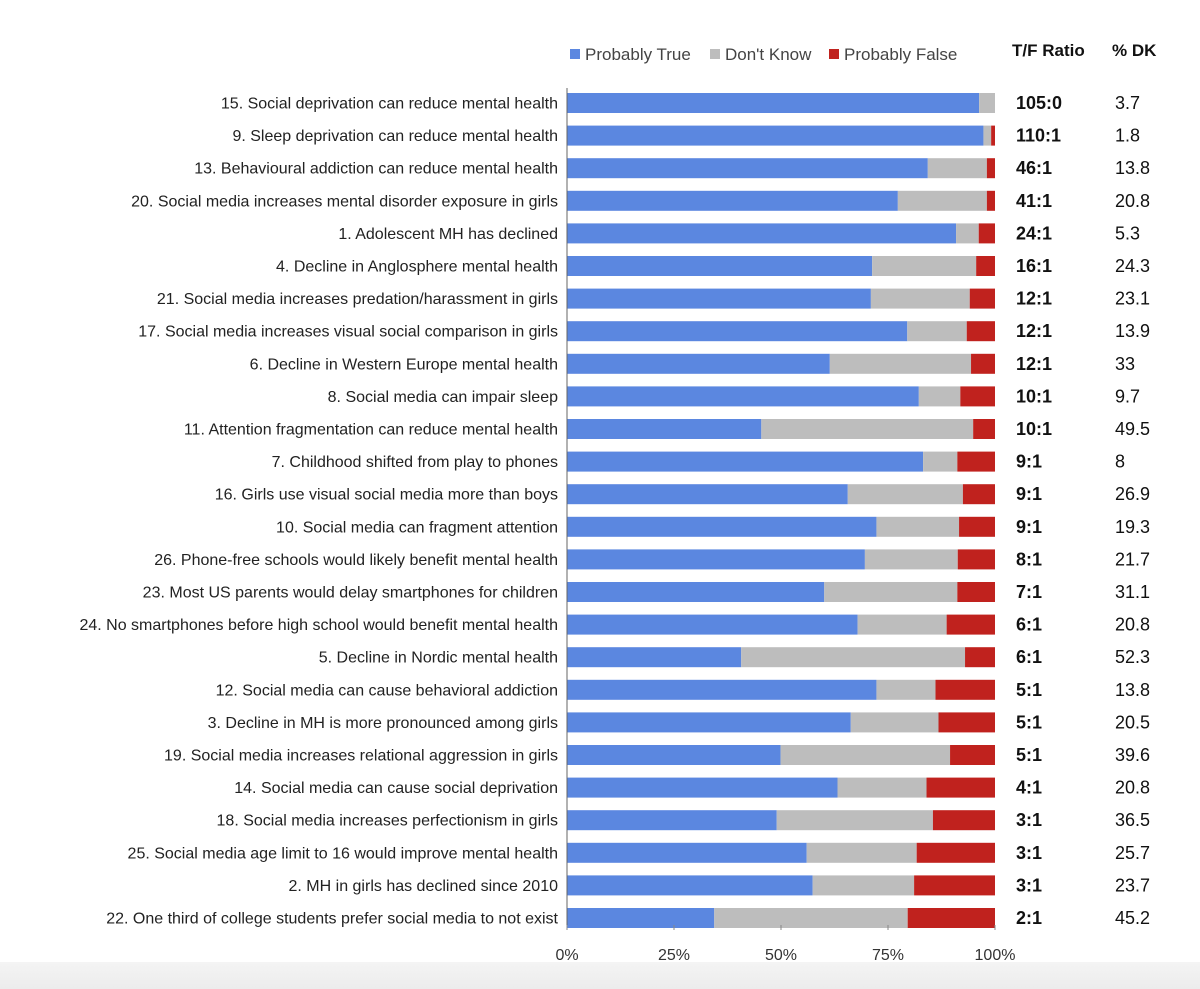 This screenshot has width=1200, height=989. Describe the element at coordinates (781, 955) in the screenshot. I see `tick-label: 50%` at that location.